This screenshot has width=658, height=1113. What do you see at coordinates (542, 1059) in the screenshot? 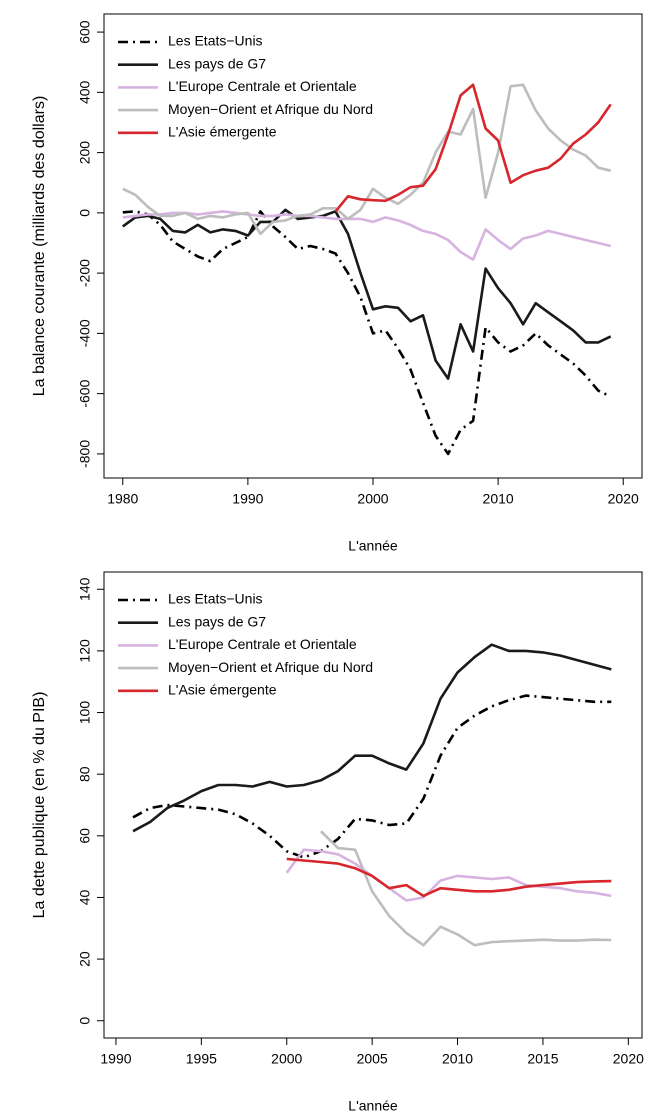
I see `x-tick-label: 2015` at bounding box center [542, 1059].